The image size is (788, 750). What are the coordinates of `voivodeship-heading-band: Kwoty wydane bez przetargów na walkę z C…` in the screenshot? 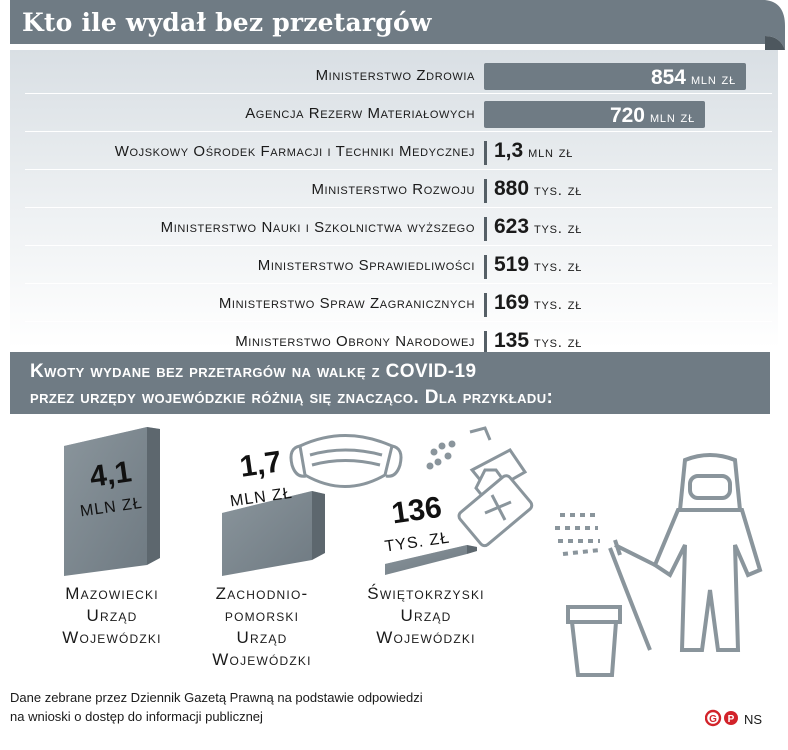 It's located at (390, 383).